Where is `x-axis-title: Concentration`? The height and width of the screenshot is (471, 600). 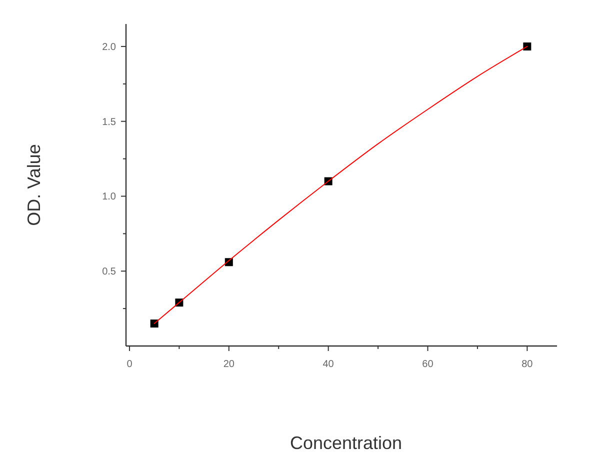
x-axis-title: Concentration is located at coordinates (346, 443).